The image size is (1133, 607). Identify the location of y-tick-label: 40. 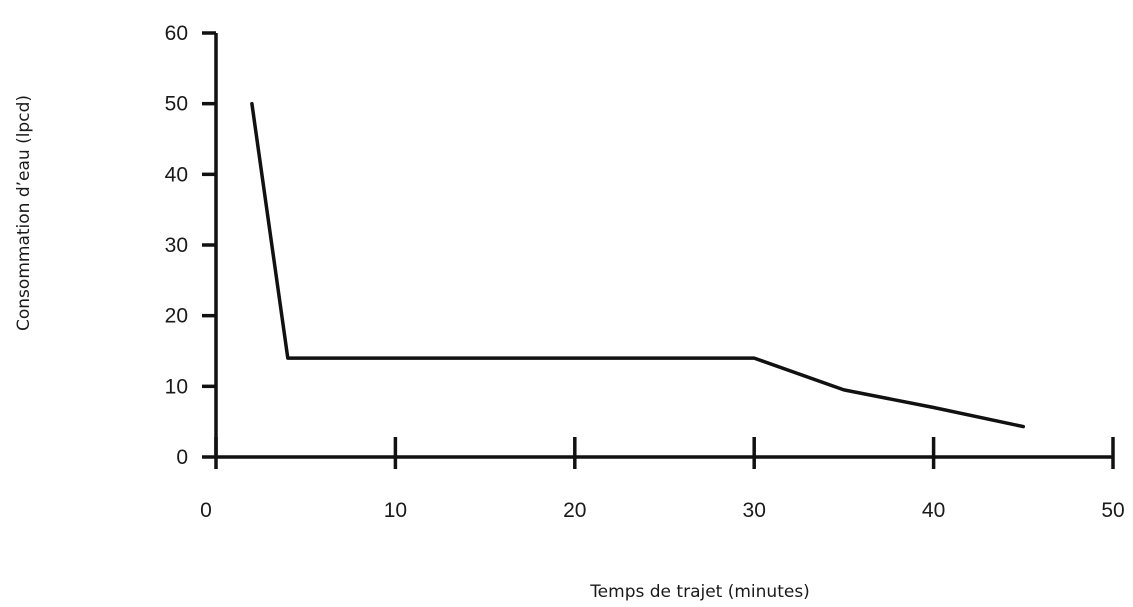
(176, 174).